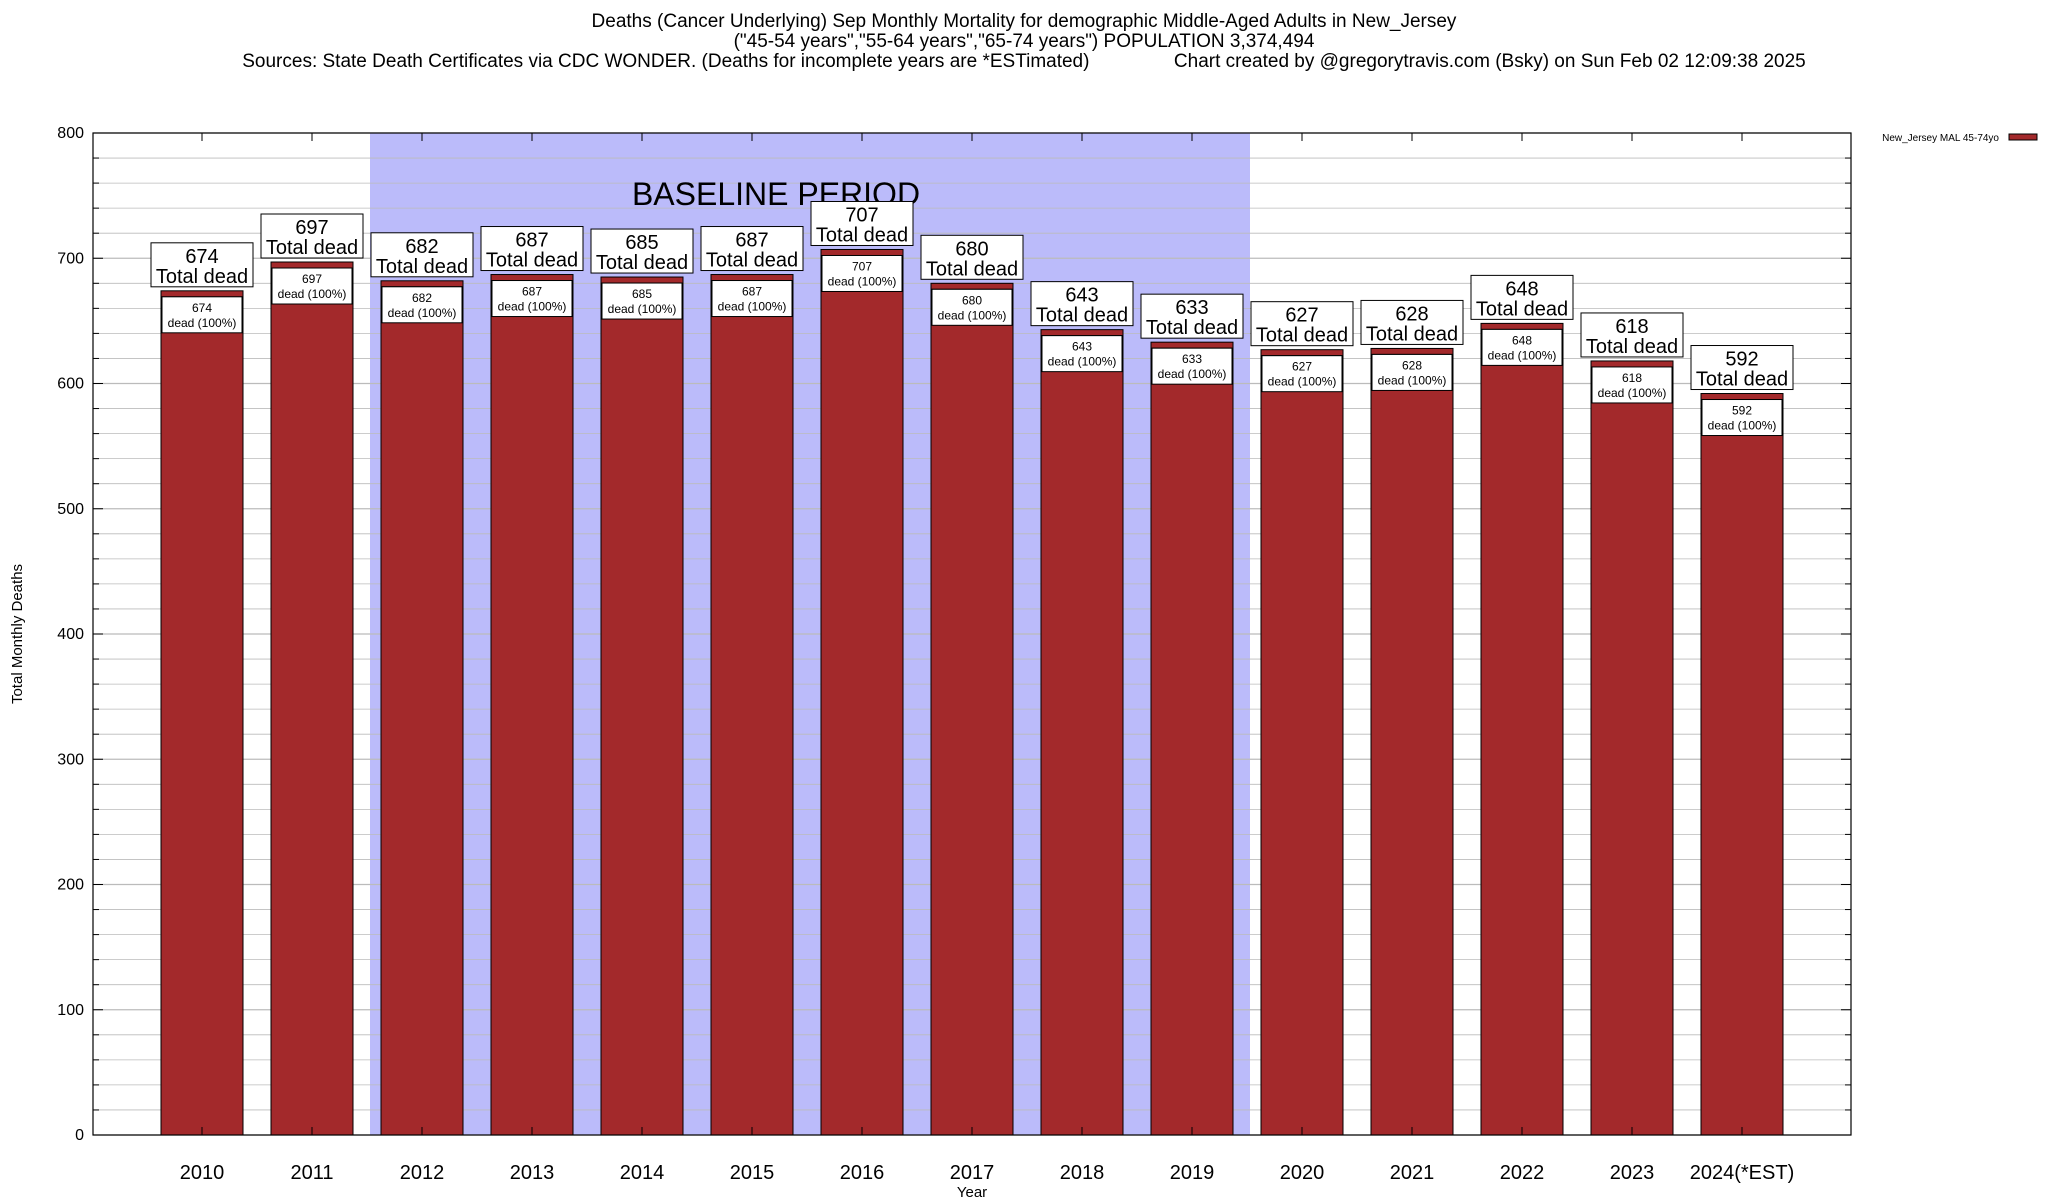  I want to click on y-tick-label: 800, so click(70, 133).